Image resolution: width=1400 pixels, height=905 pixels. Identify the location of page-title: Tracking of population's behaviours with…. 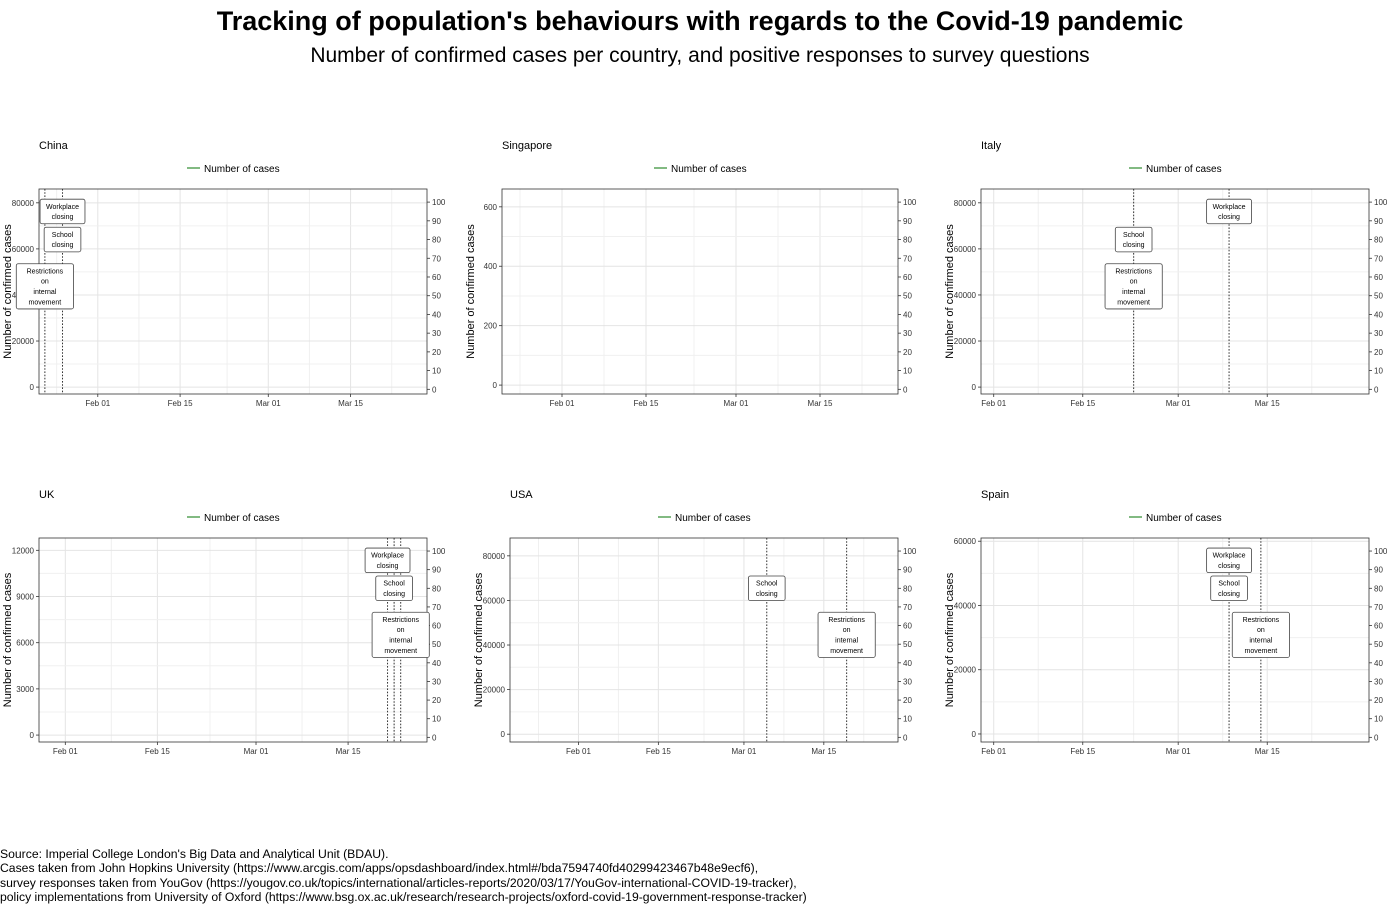
(700, 21).